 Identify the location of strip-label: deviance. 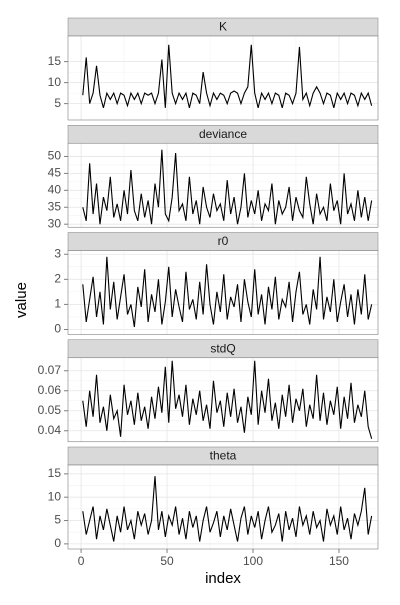
(223, 134).